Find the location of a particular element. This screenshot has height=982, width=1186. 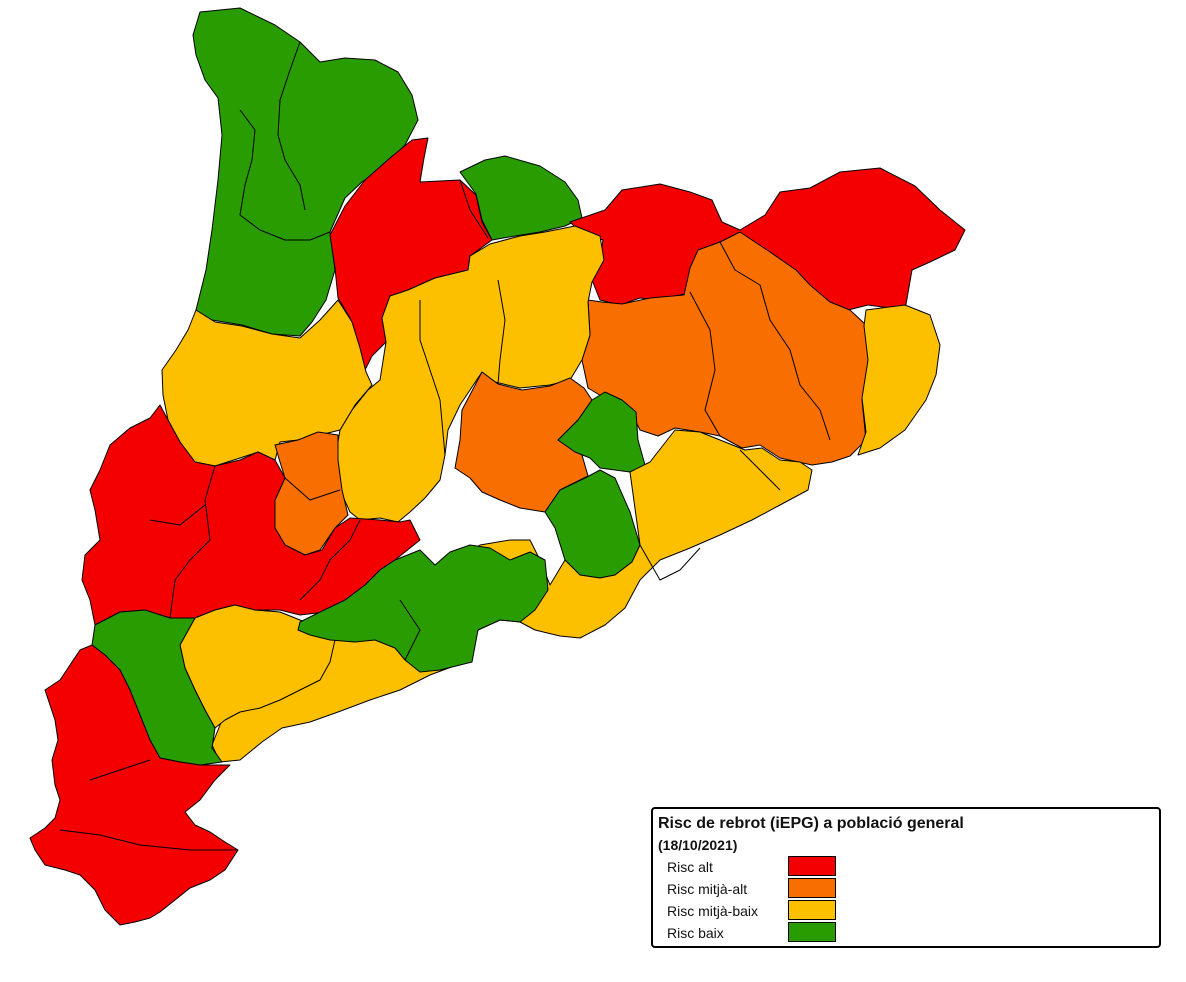

legend-item-risc-mitja-baix: Risc mitjà-baix is located at coordinates (753, 911).